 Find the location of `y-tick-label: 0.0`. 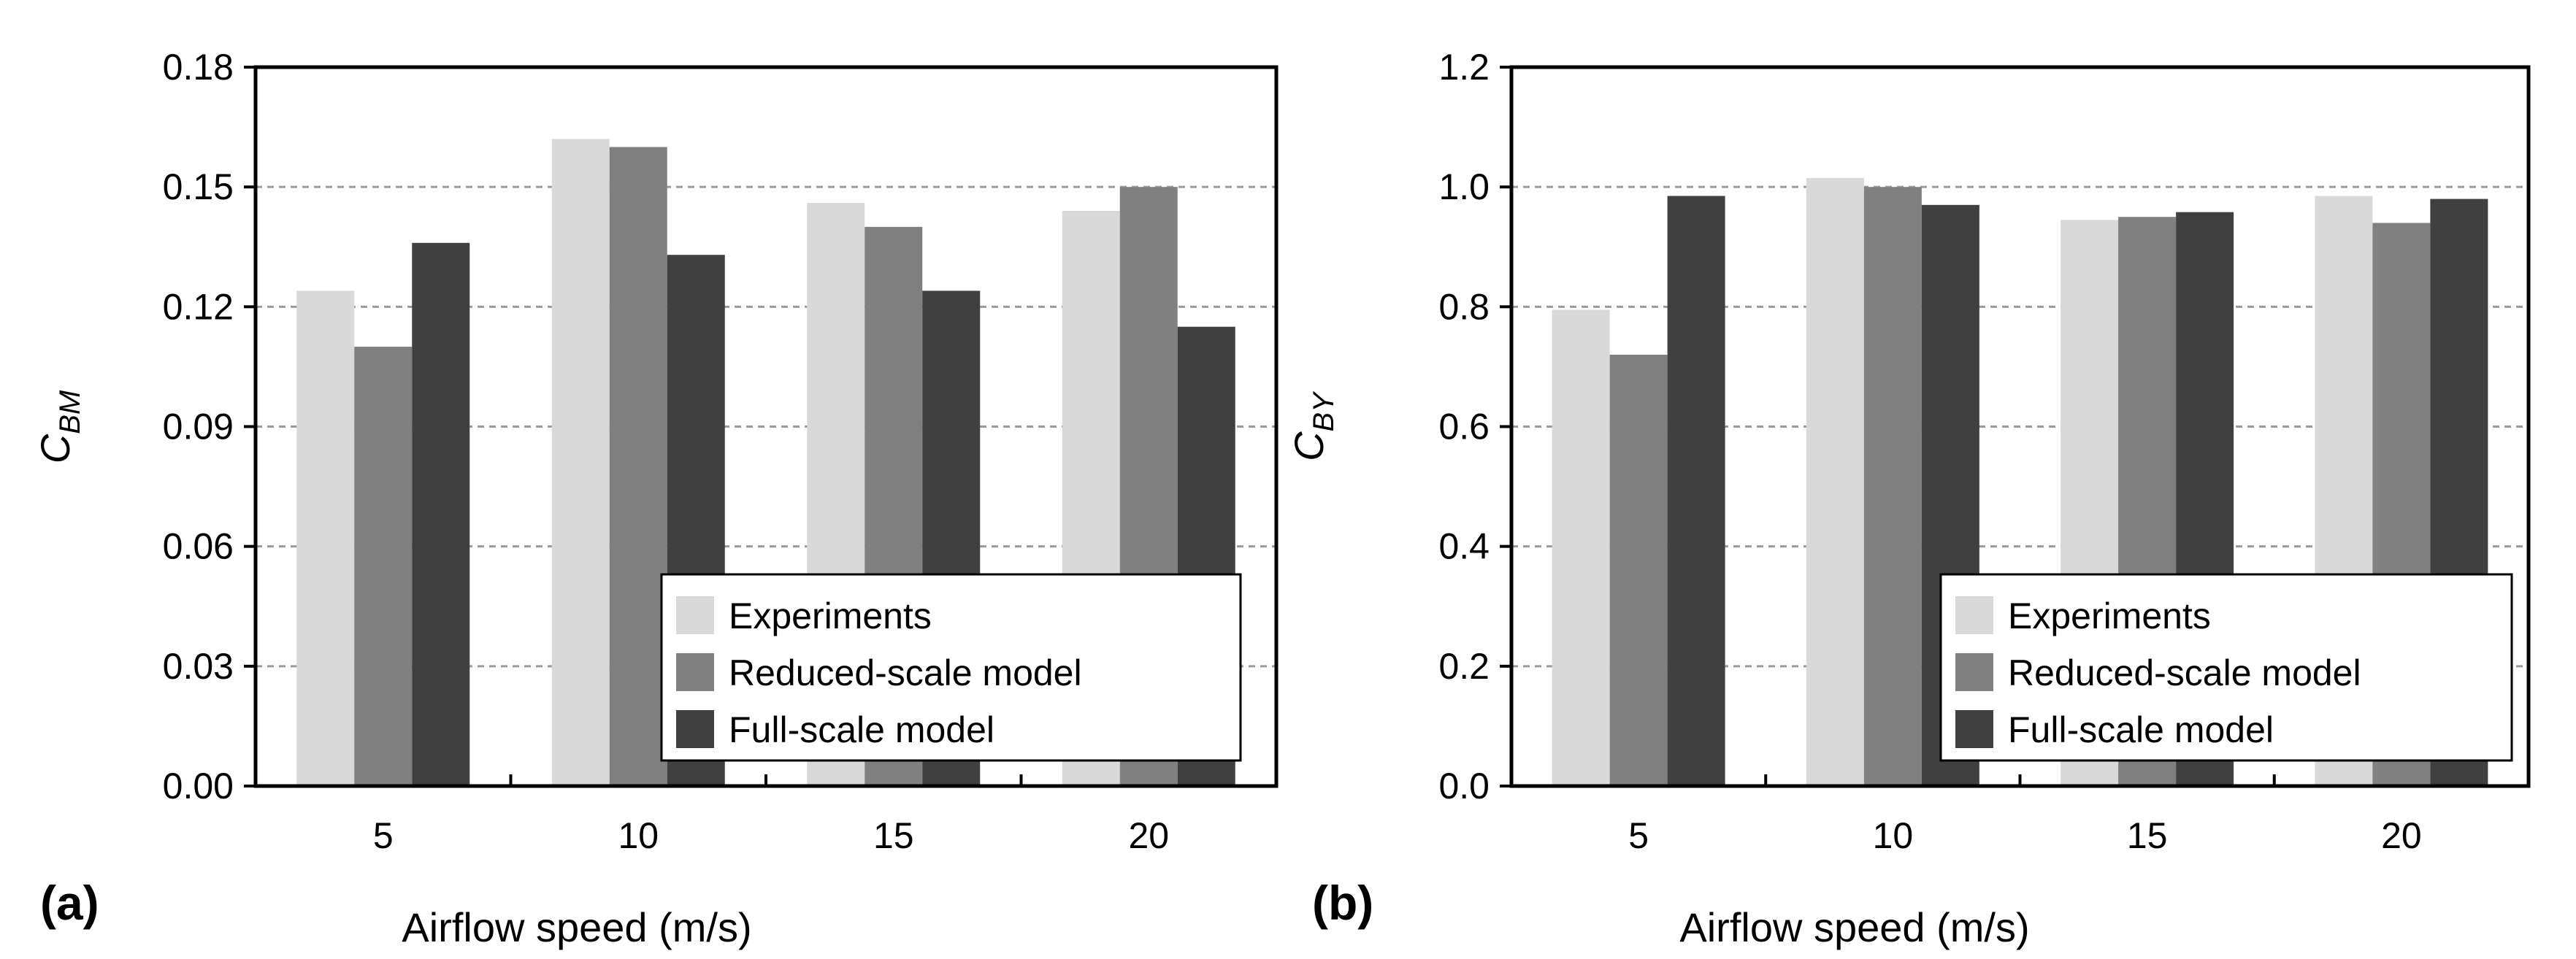

y-tick-label: 0.0 is located at coordinates (1464, 786).